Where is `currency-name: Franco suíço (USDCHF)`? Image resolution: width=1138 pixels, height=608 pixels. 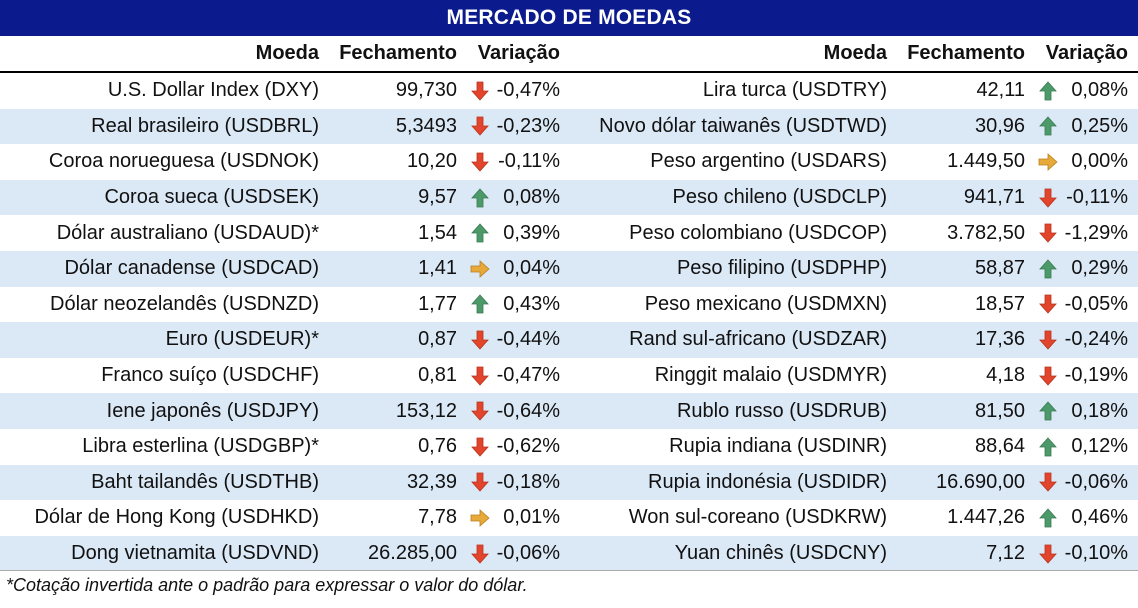
currency-name: Franco suíço (USDCHF) is located at coordinates (210, 375).